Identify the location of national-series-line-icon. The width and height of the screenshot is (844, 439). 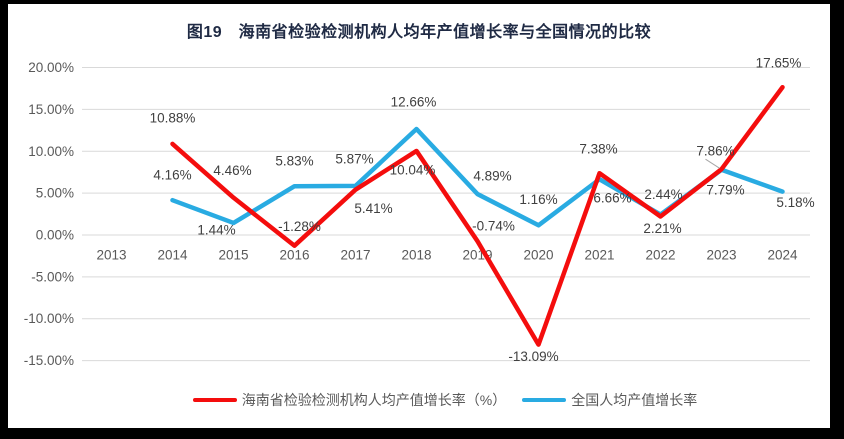
(544, 400).